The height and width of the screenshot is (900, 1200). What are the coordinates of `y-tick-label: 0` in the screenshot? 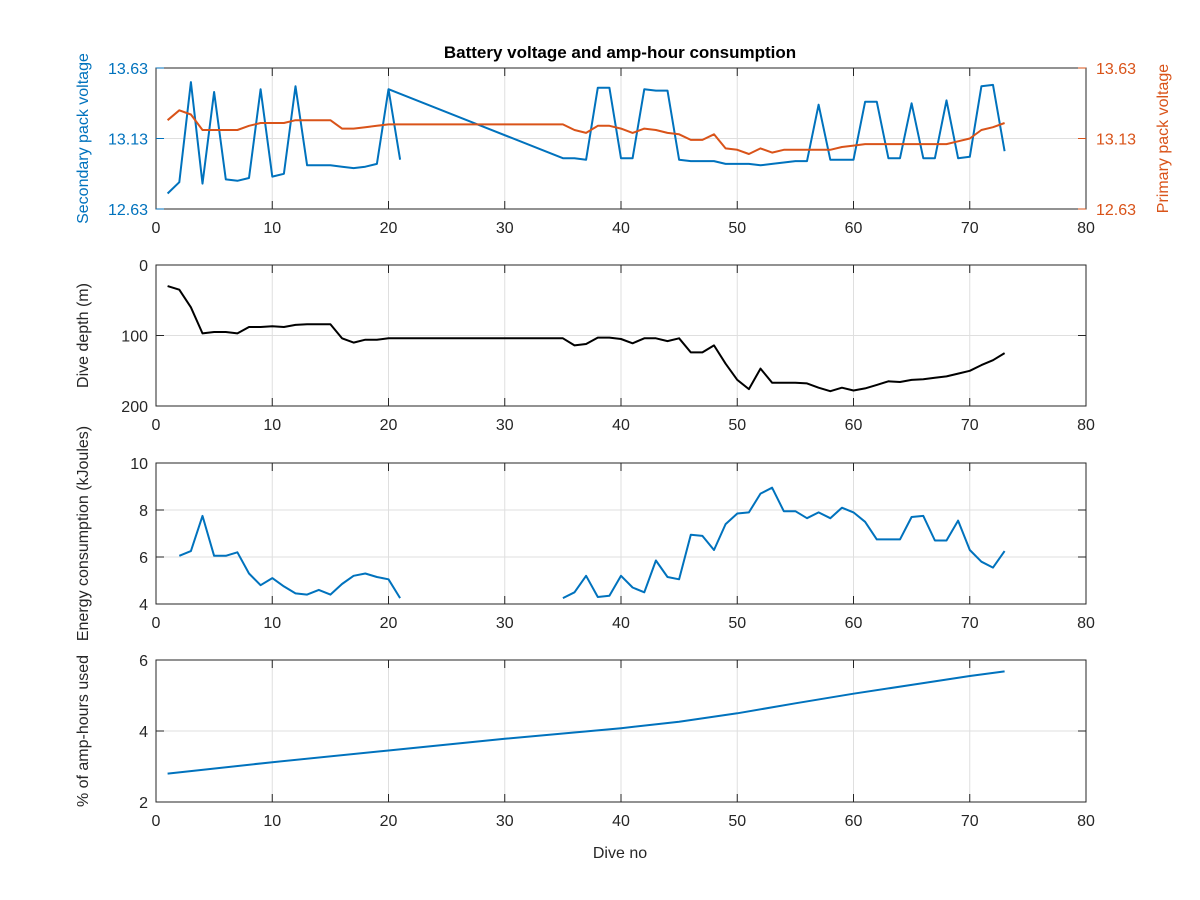 It's located at (143, 266).